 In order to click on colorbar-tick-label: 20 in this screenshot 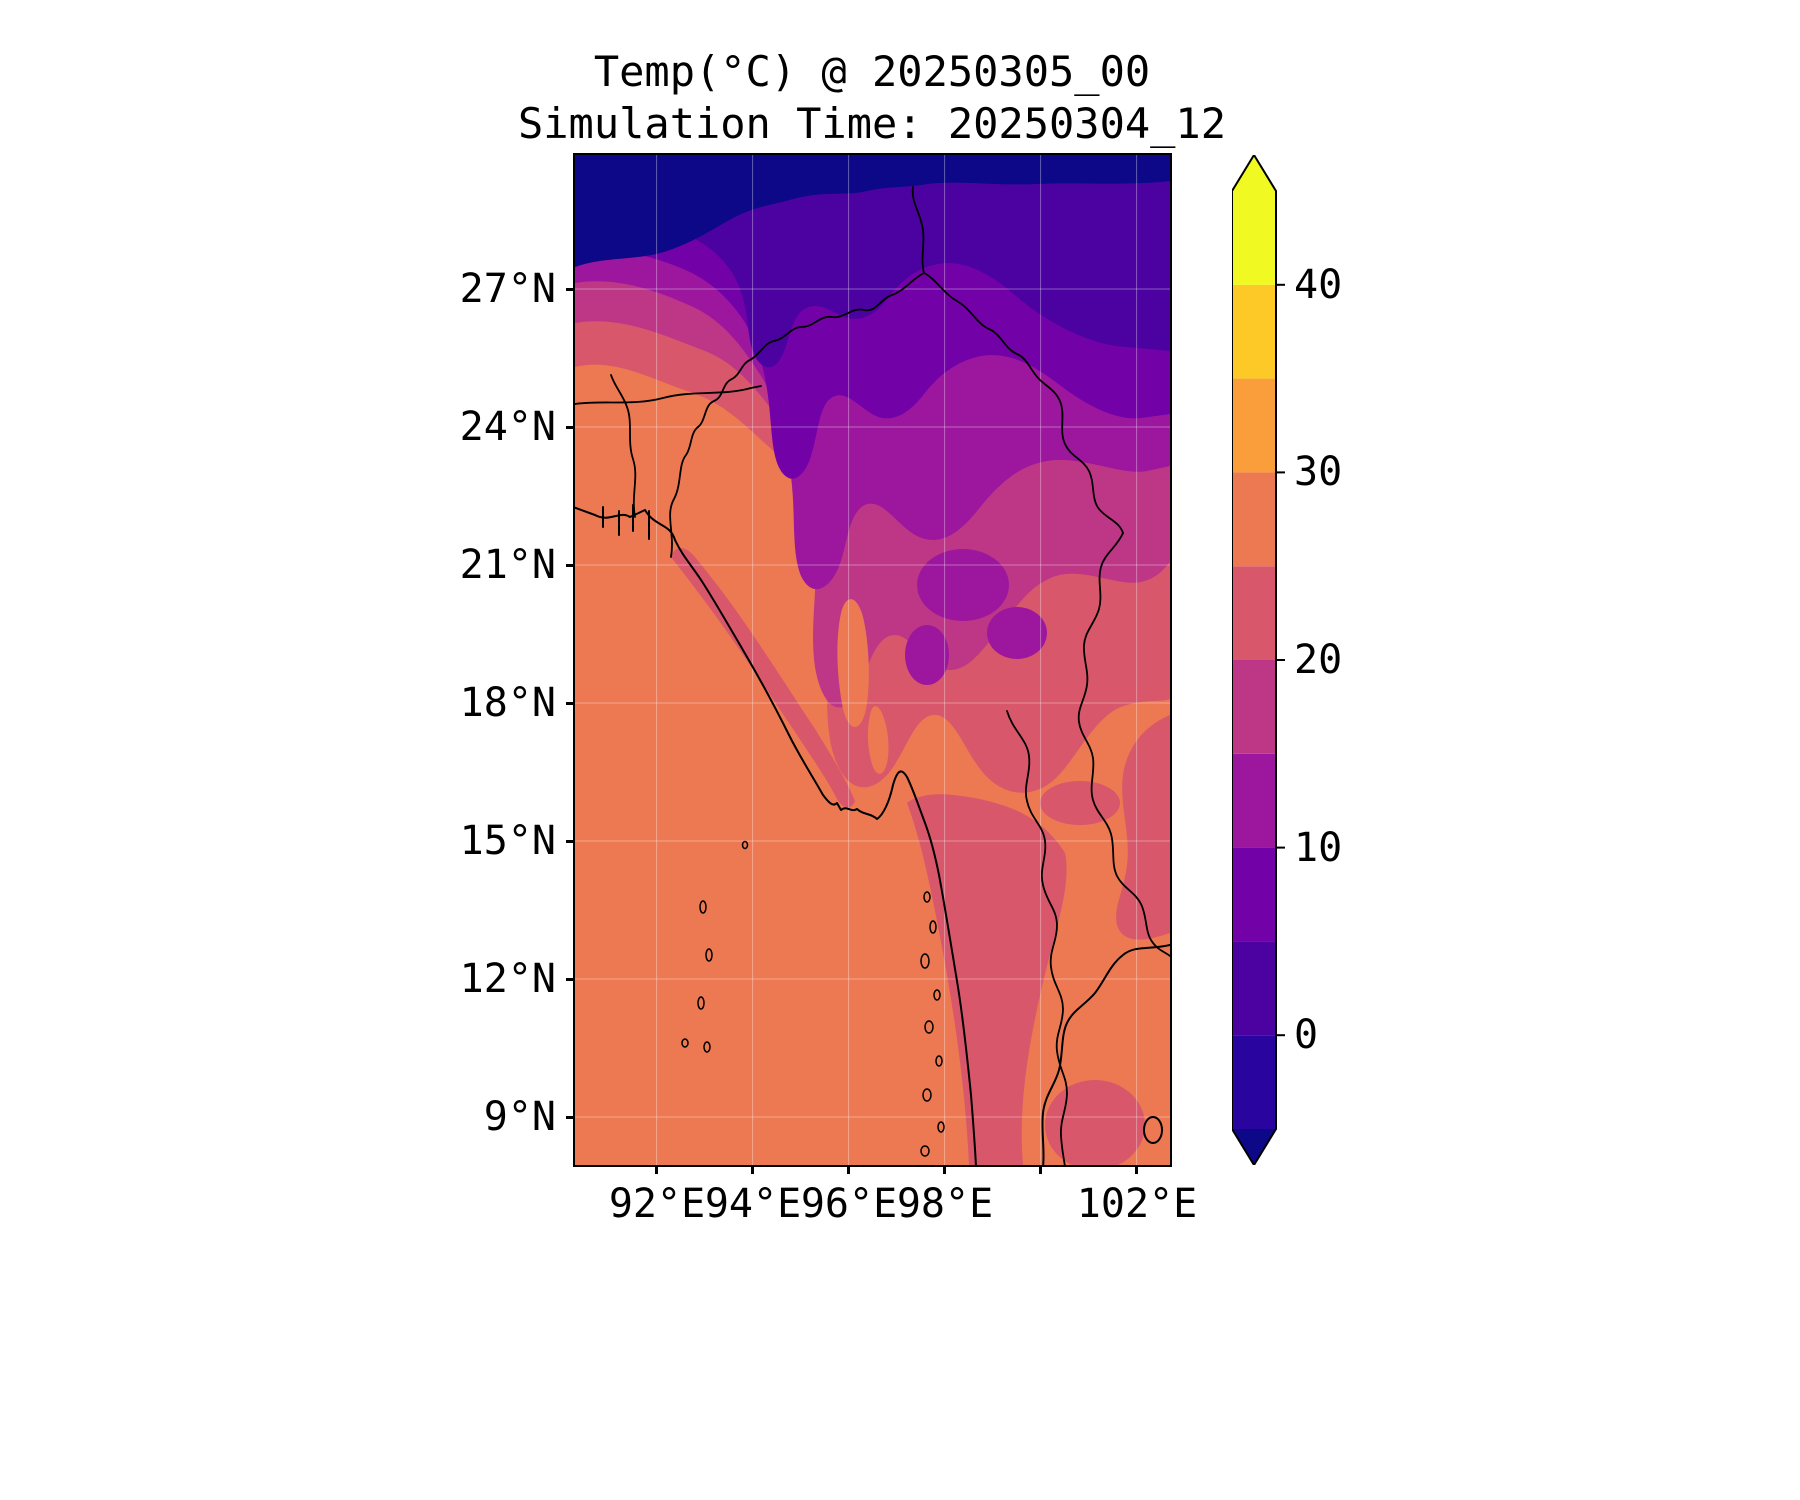, I will do `click(1318, 660)`.